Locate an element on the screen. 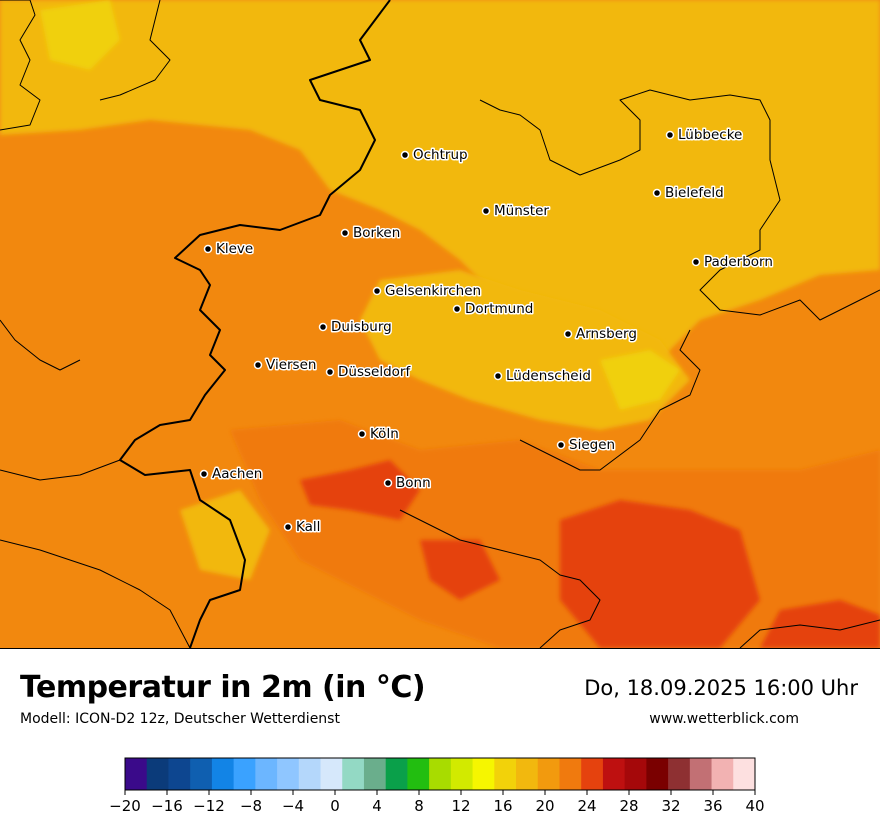 The image size is (880, 830). city-label: Duisburg is located at coordinates (361, 327).